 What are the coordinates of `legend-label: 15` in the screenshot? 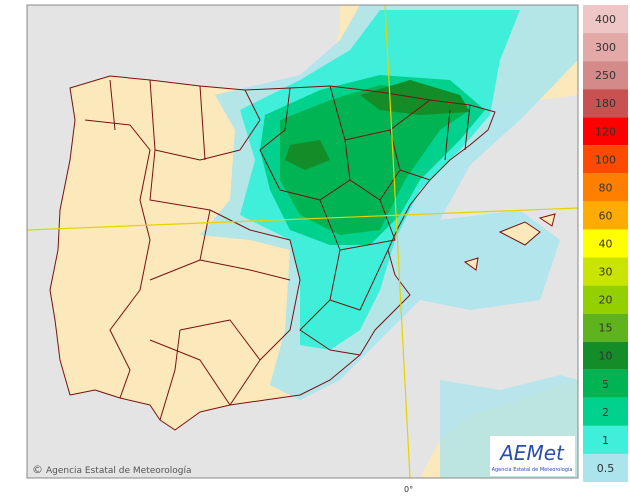 It's located at (606, 328).